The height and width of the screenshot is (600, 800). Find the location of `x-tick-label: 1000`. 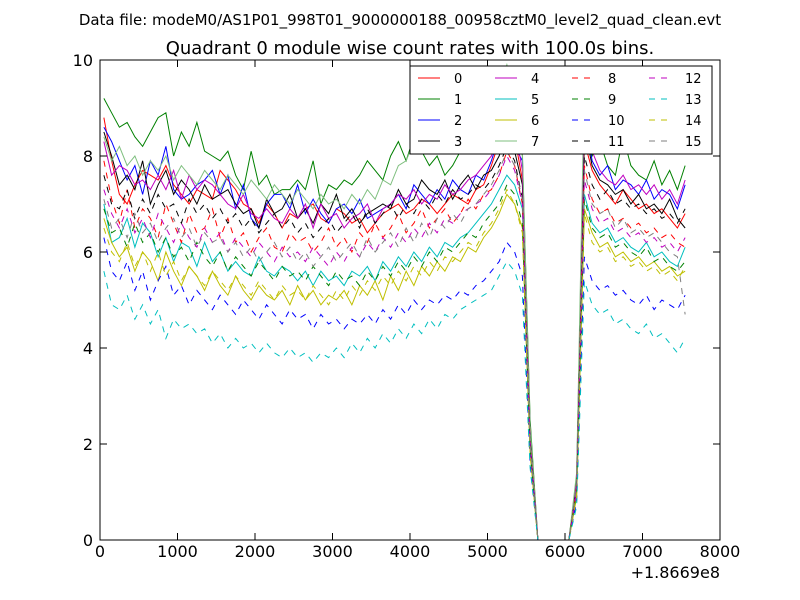

x-tick-label: 1000 is located at coordinates (177, 551).